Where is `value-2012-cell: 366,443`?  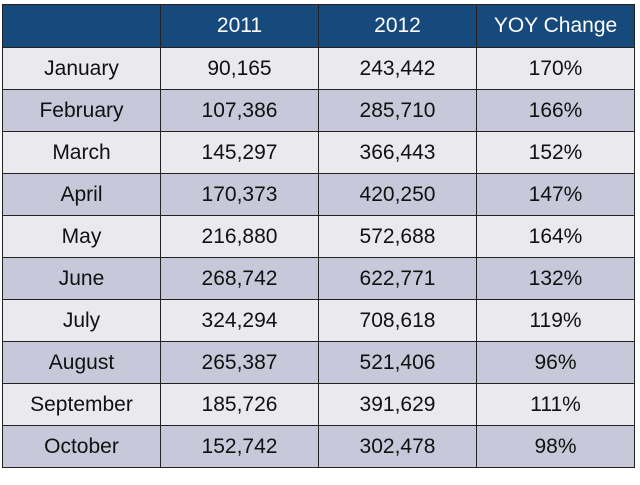
value-2012-cell: 366,443 is located at coordinates (397, 152).